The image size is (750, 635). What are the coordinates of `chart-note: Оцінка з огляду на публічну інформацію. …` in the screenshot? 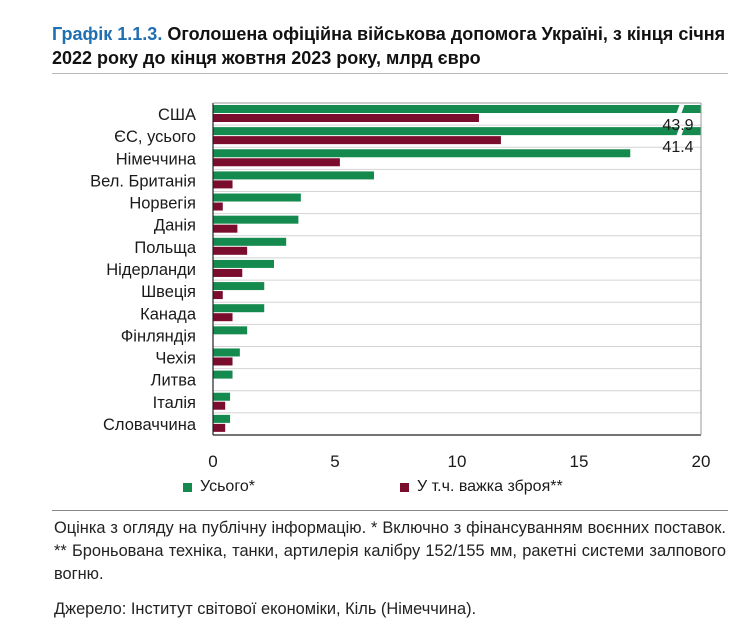 It's located at (390, 551).